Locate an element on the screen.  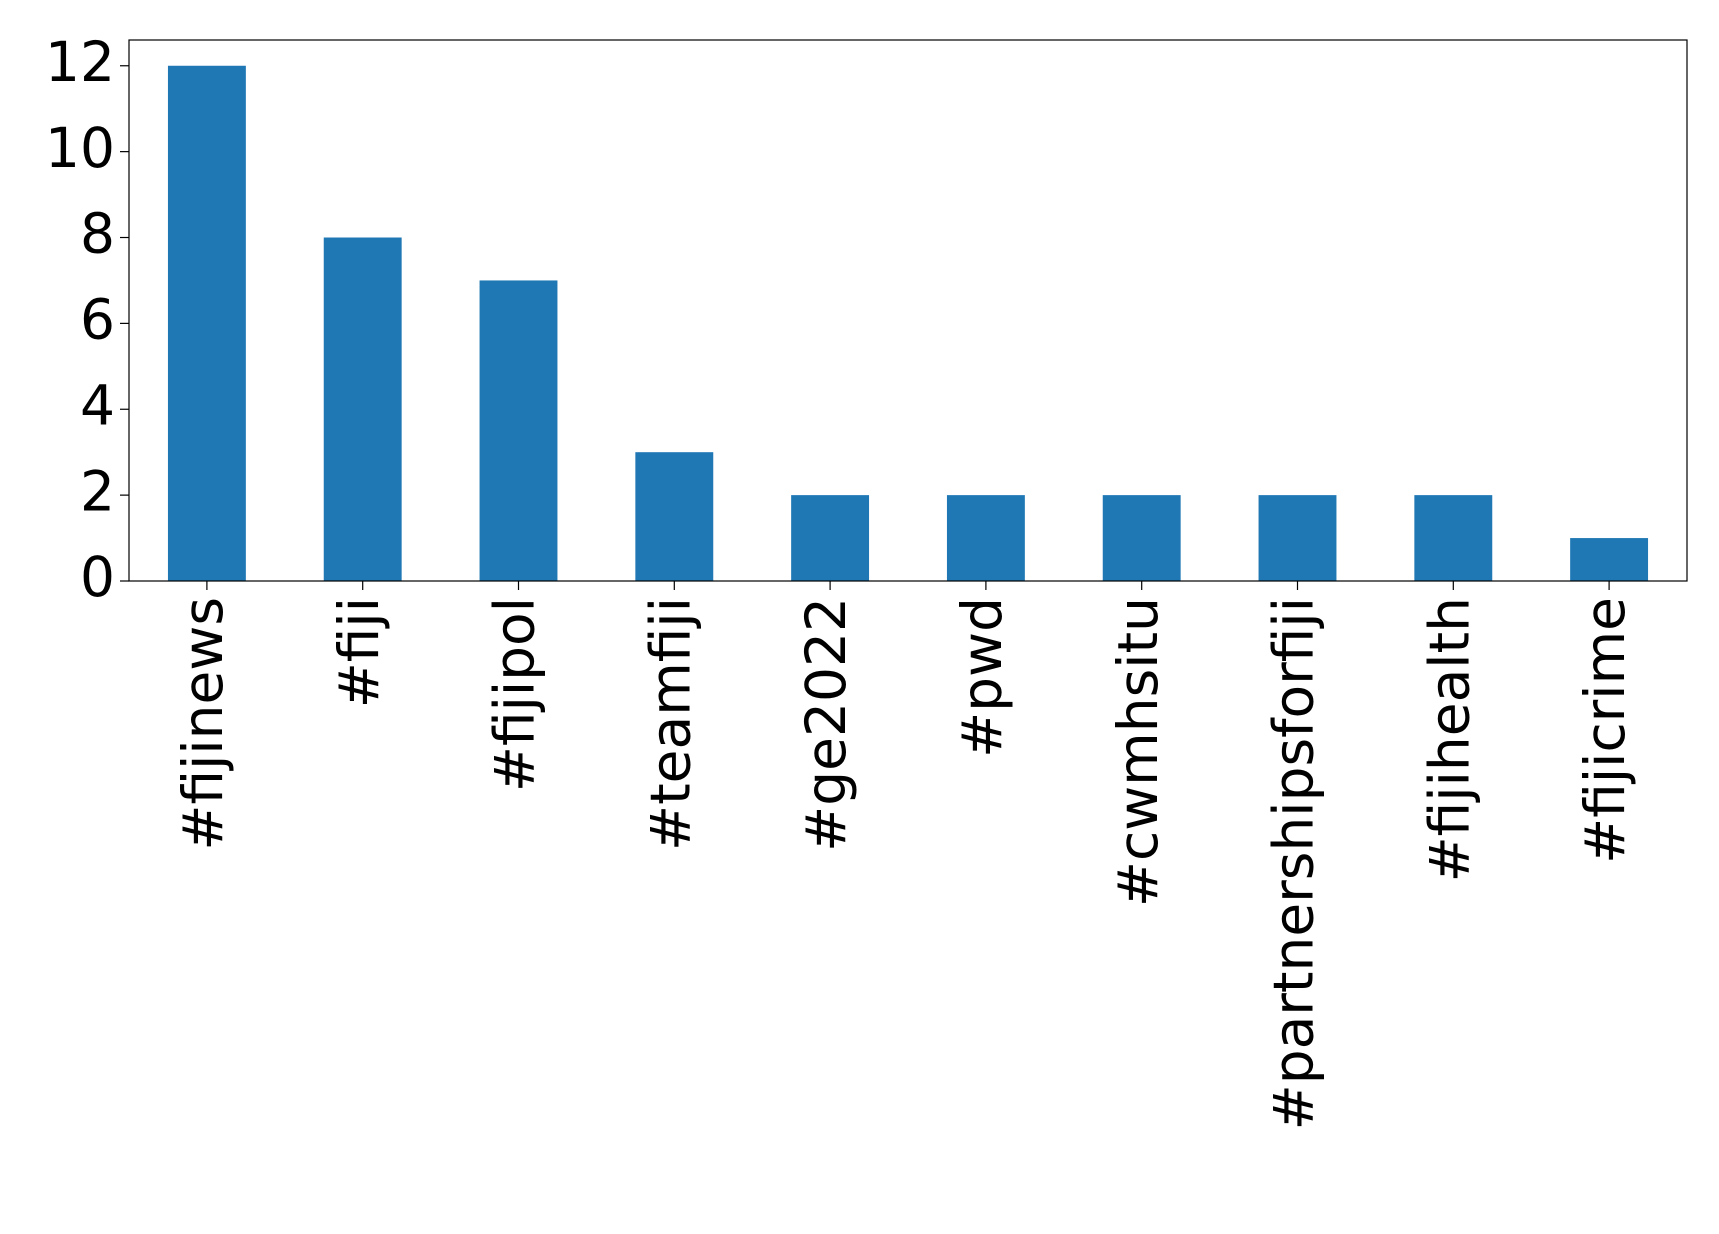
y-tick-label: 6 is located at coordinates (97, 320).